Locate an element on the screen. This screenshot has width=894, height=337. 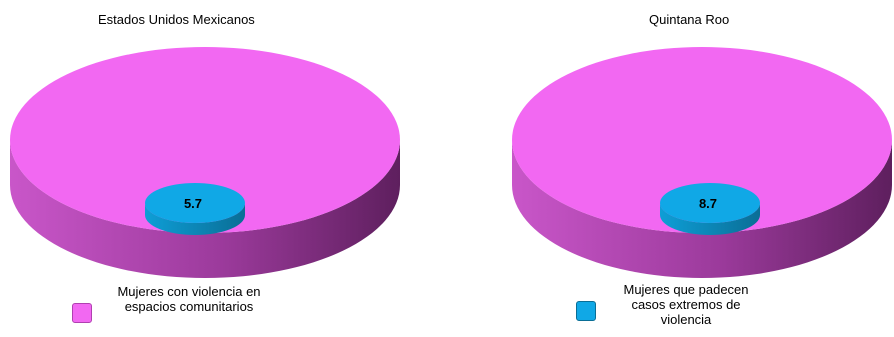
chart-title: Estados Unidos Mexicanos is located at coordinates (176, 19).